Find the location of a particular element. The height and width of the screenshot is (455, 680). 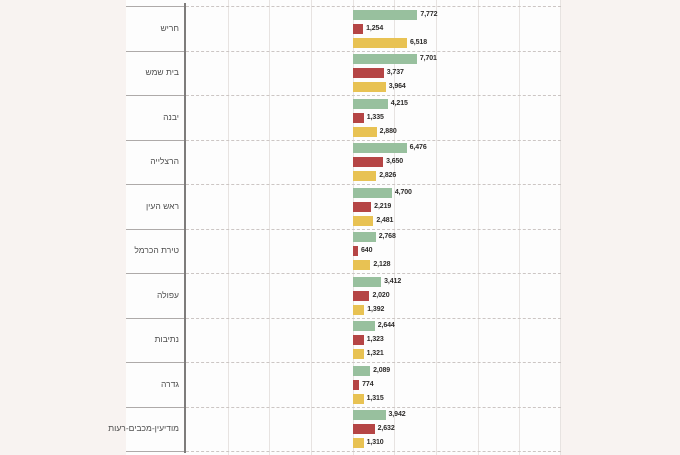

category-label: עפולה is located at coordinates (167, 294).